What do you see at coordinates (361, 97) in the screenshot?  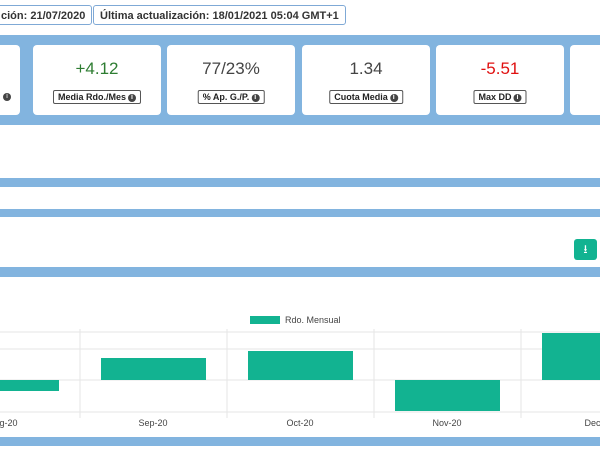 I see `stat-label-text: Cuota Media` at bounding box center [361, 97].